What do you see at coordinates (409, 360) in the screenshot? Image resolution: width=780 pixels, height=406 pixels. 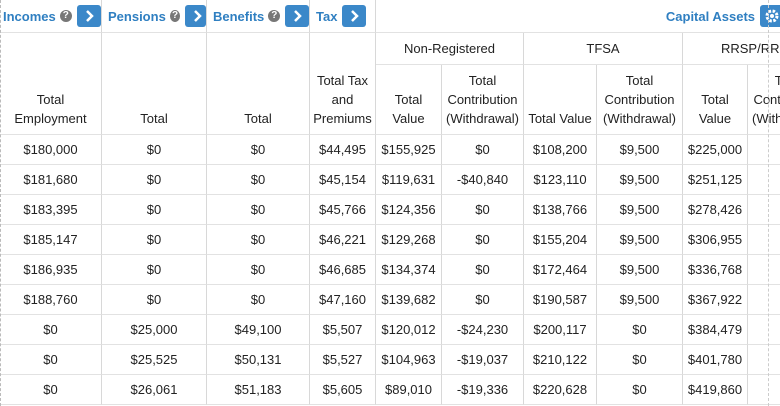 I see `table-cell: $104,963` at bounding box center [409, 360].